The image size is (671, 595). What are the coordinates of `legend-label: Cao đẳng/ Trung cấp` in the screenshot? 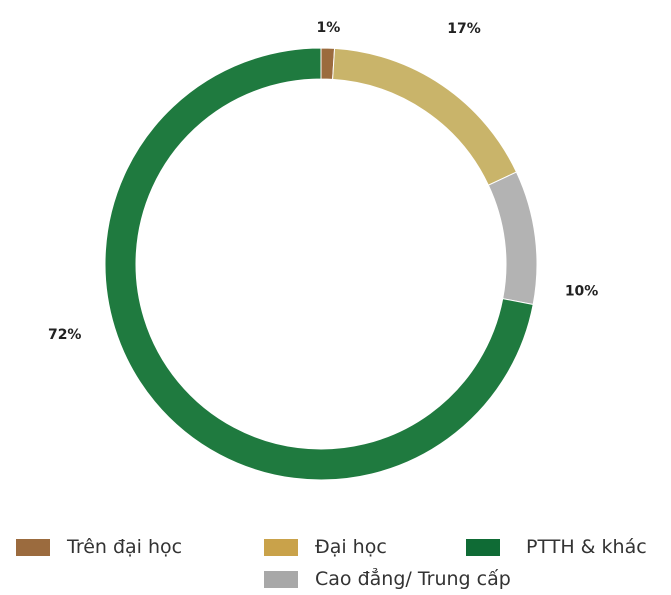 It's located at (413, 579).